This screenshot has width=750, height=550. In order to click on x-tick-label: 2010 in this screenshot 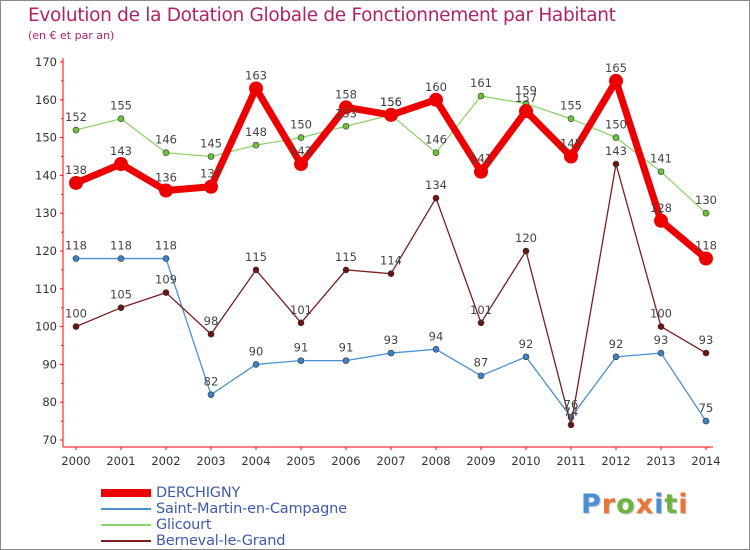, I will do `click(525, 461)`.